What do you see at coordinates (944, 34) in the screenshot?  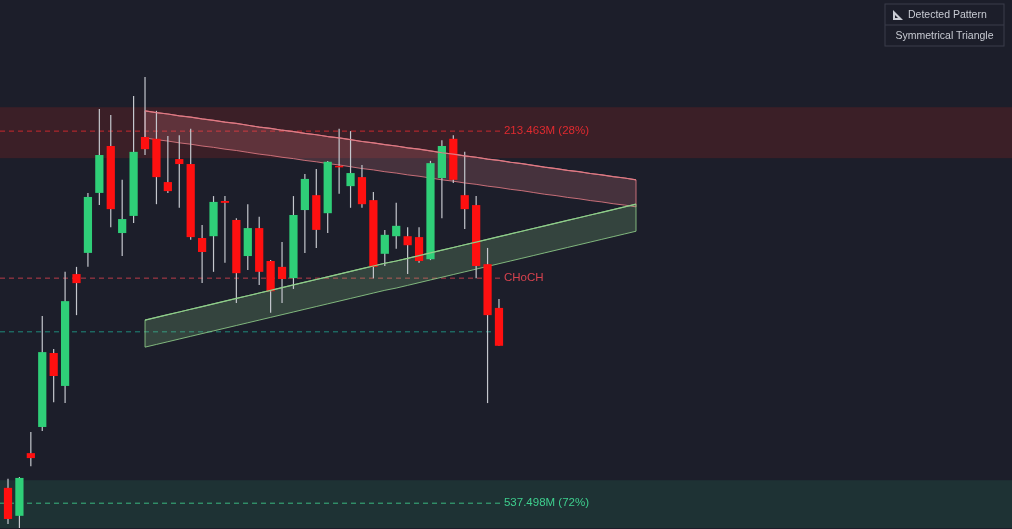 I see `text: Symmetrical Triangle` at bounding box center [944, 34].